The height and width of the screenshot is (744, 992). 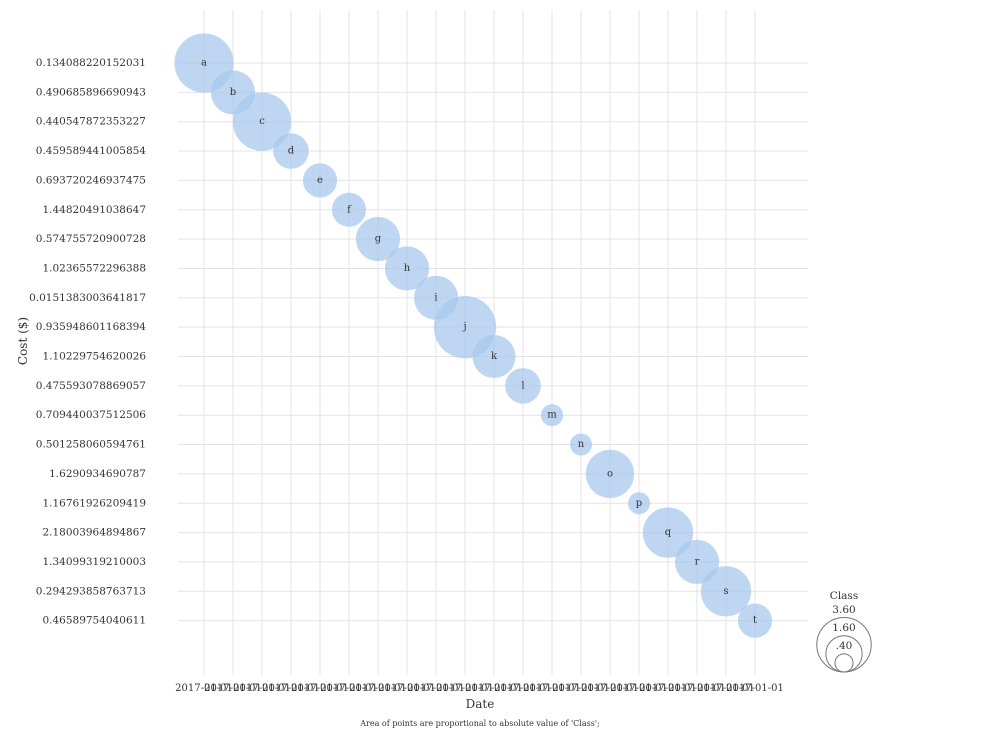 I want to click on point-label: d, so click(x=291, y=151).